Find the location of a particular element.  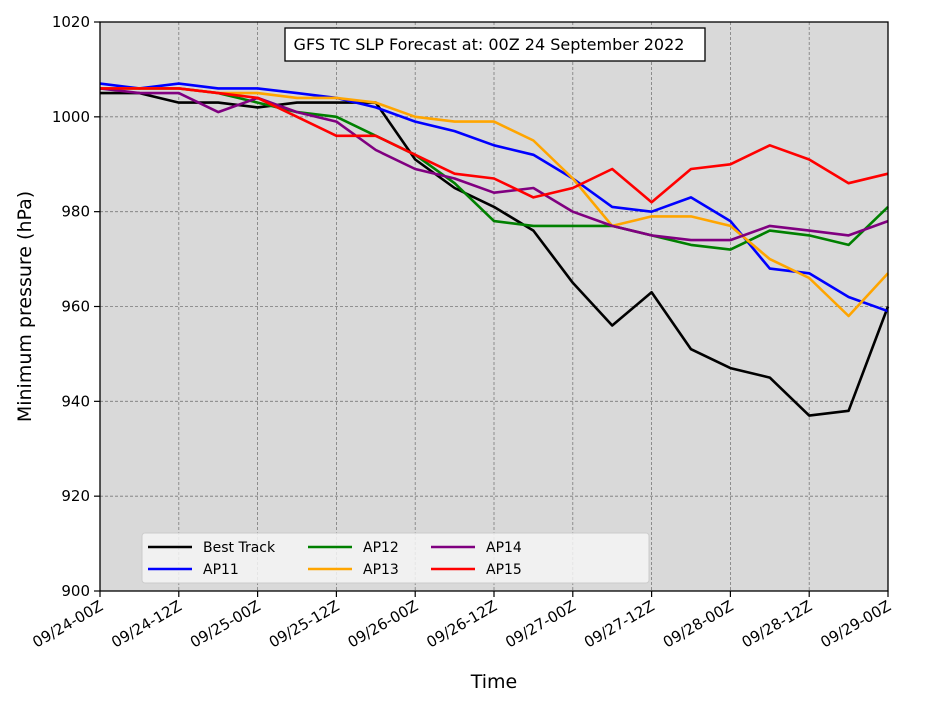

y-tick-label: 1020 is located at coordinates (71, 22).